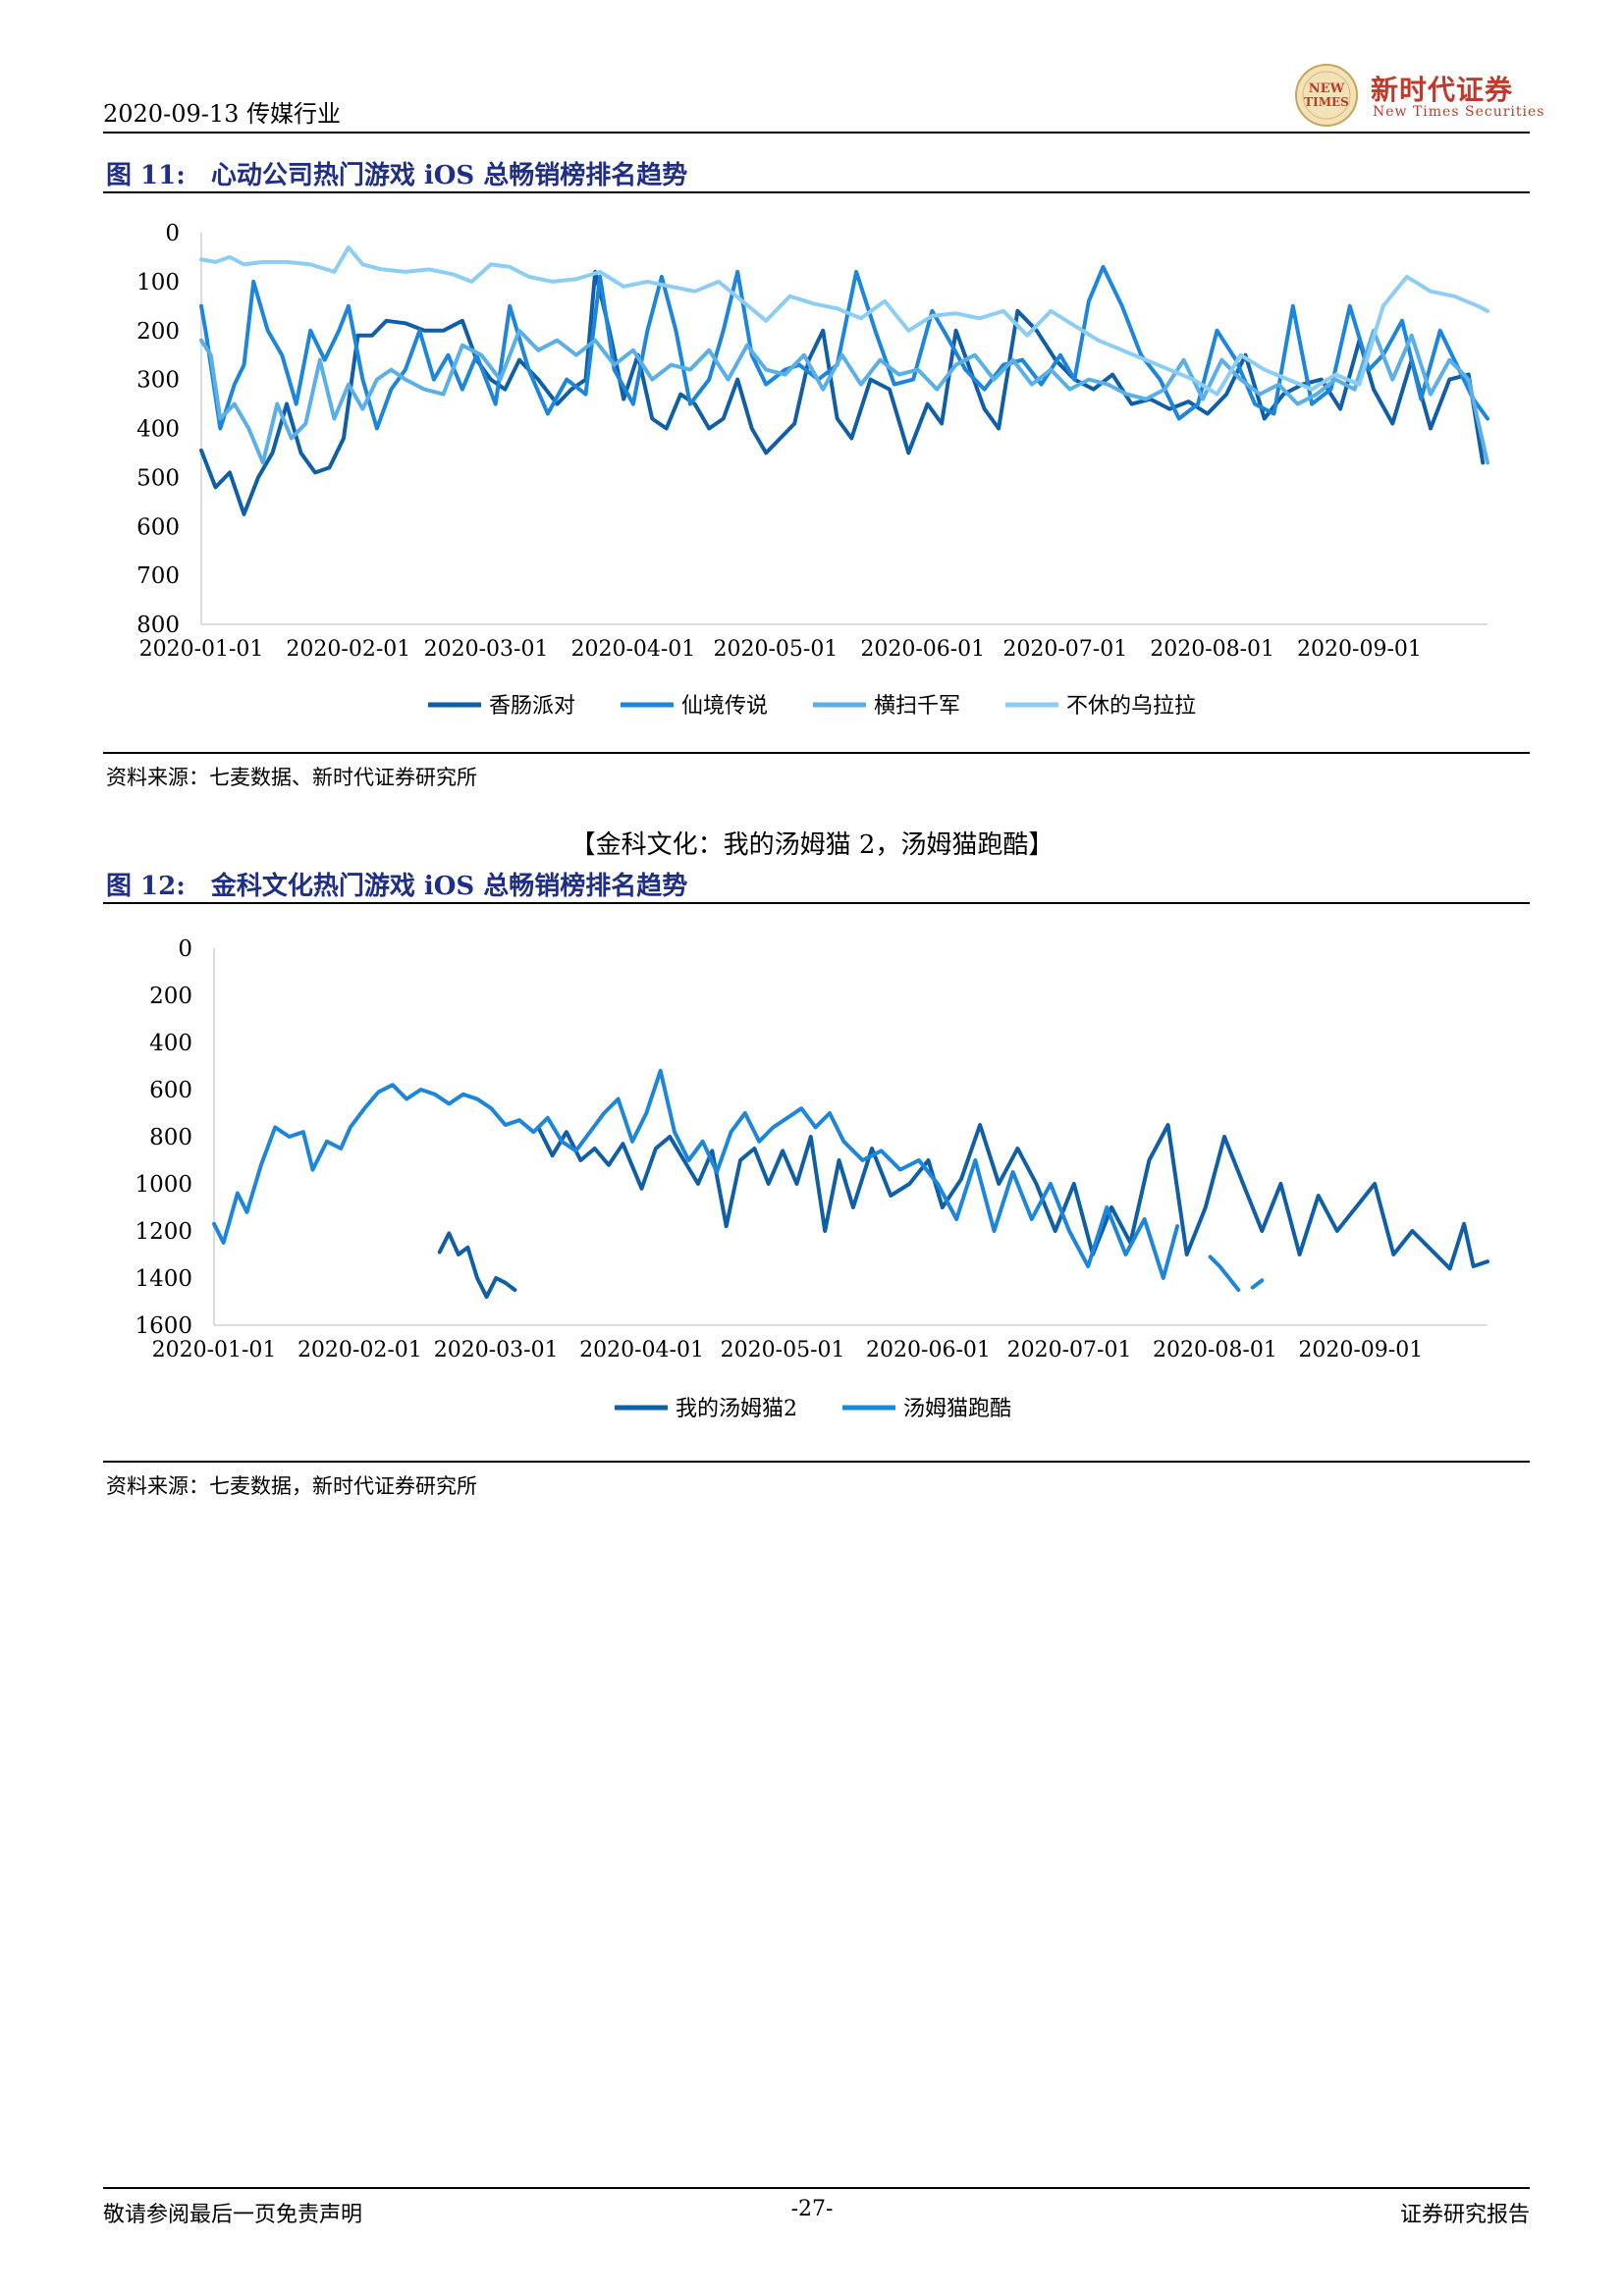  I want to click on figure-11-title-text: 心动公司热门游戏 iOS 总畅销榜排名趋势, so click(449, 175).